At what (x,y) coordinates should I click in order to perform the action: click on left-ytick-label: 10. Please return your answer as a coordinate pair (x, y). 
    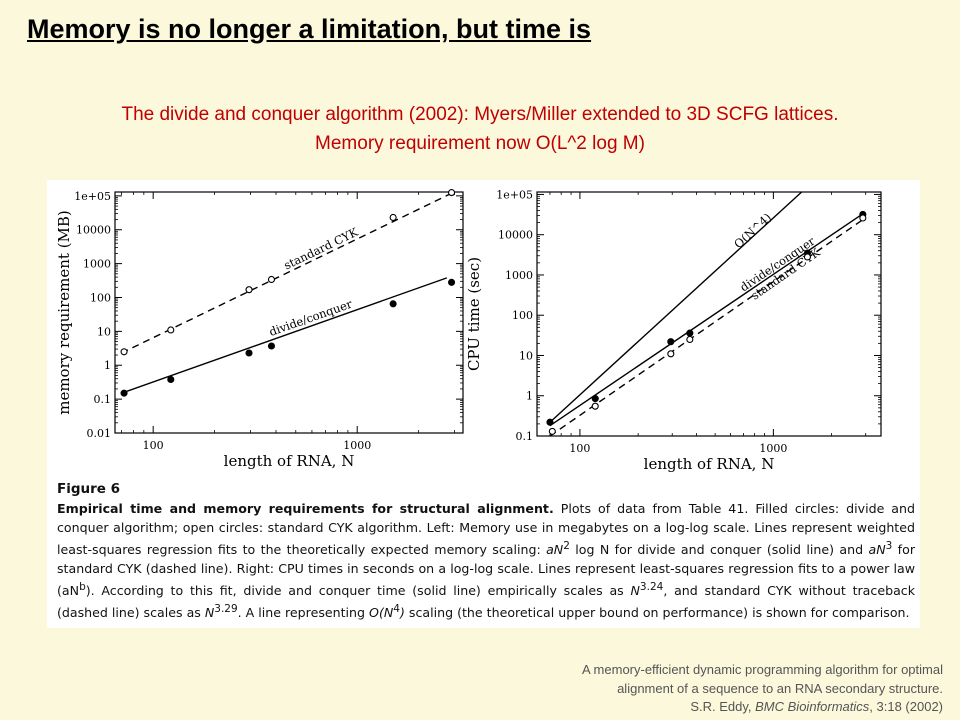
    Looking at the image, I should click on (104, 331).